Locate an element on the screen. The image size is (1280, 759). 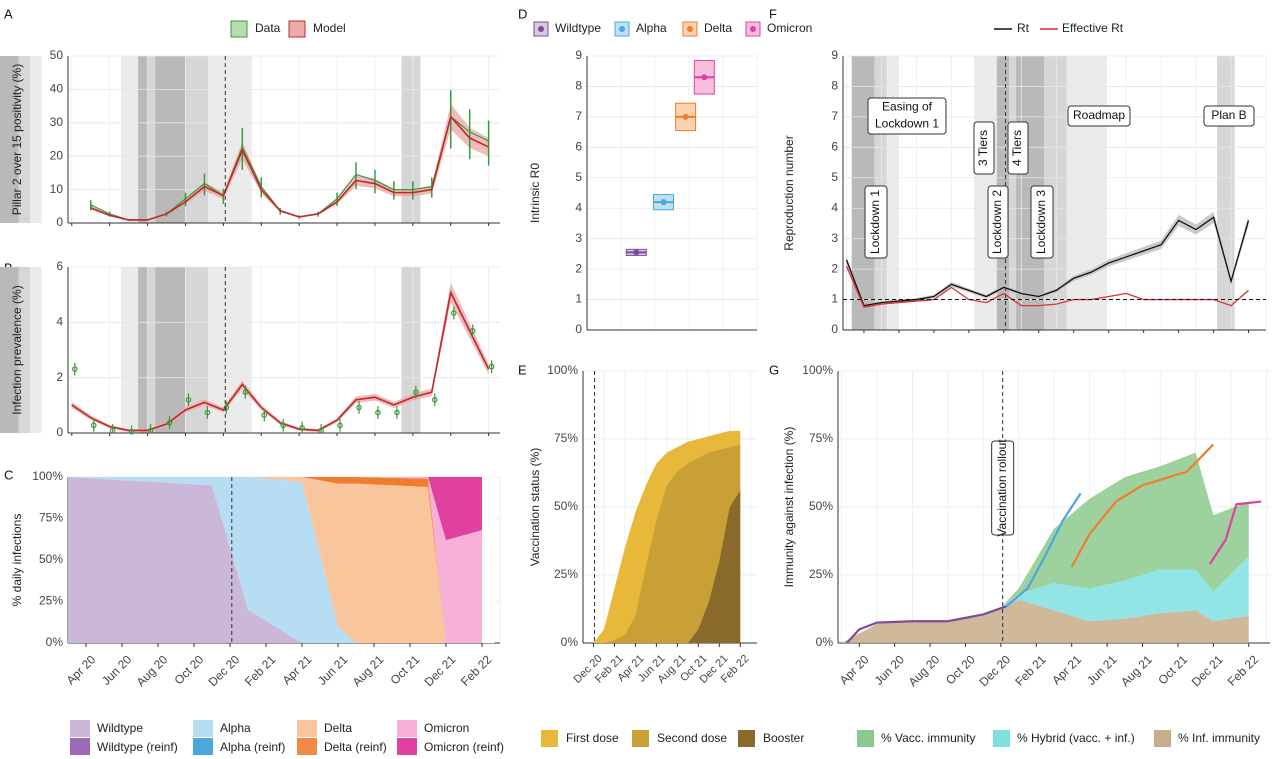
x-tick-label: Dec 20 is located at coordinates (994, 670).